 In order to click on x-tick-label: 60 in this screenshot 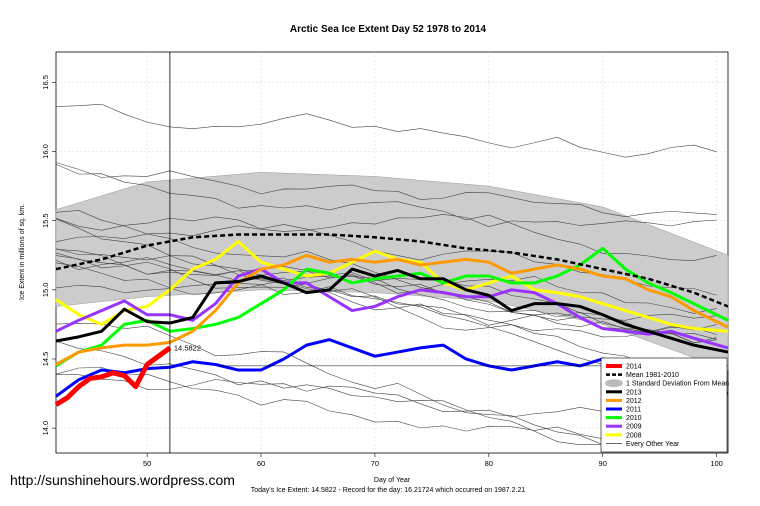, I will do `click(261, 463)`.